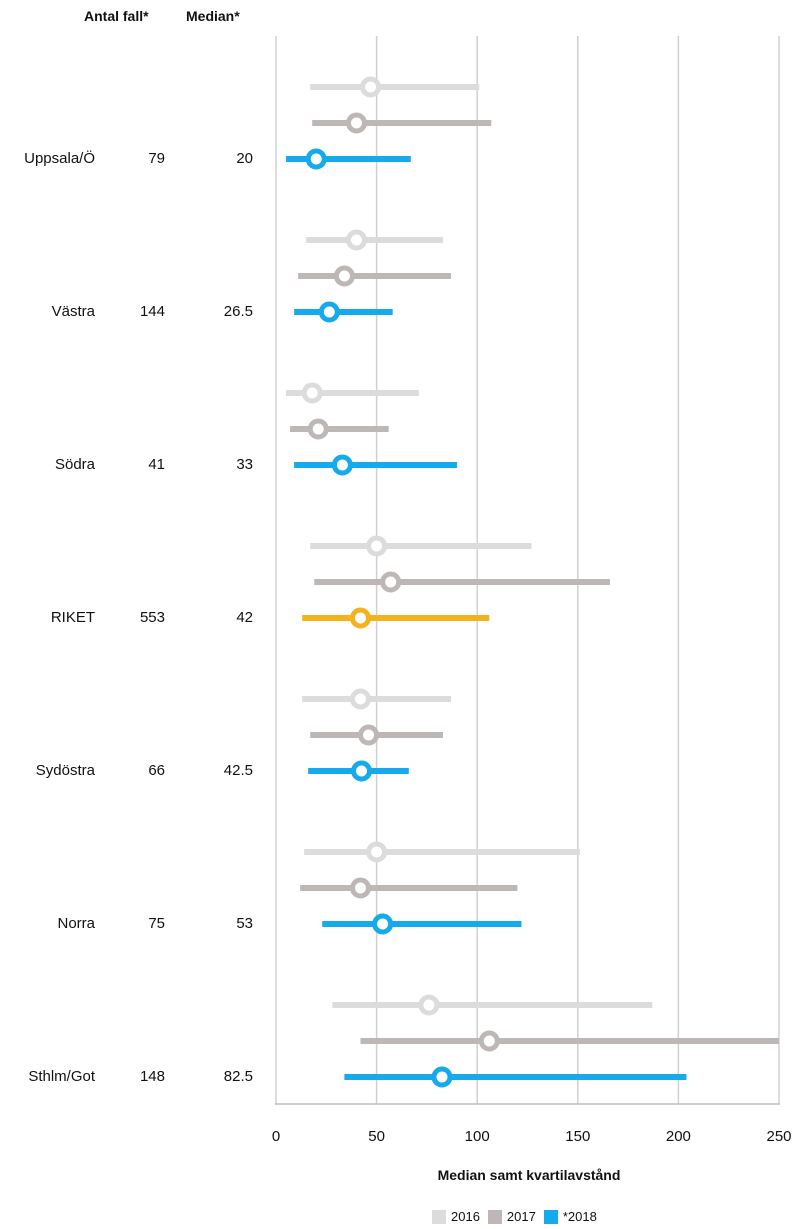 The height and width of the screenshot is (1229, 796). I want to click on region-label: Södra, so click(74, 464).